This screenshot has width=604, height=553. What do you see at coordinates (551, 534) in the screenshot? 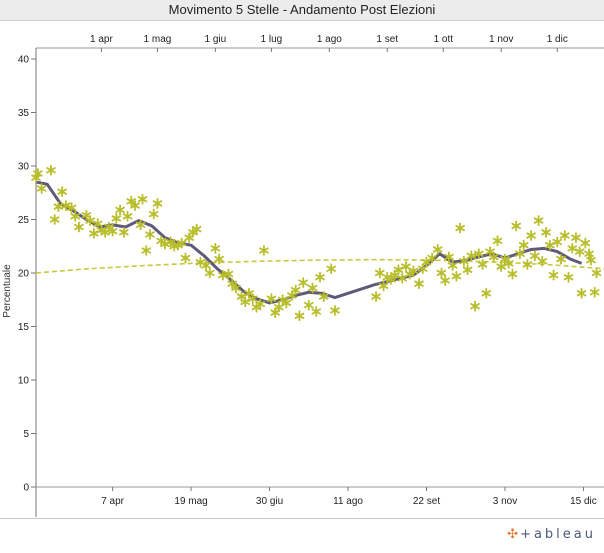
I see `tableau-logo: ✣ +ableau` at bounding box center [551, 534].